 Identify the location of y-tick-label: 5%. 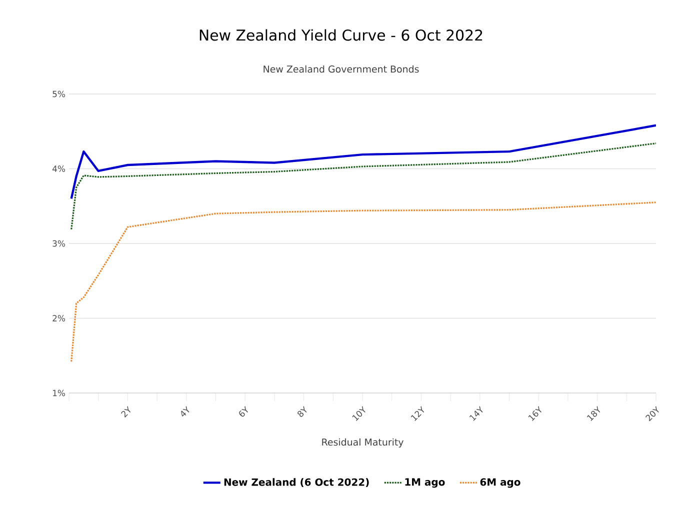
(59, 94).